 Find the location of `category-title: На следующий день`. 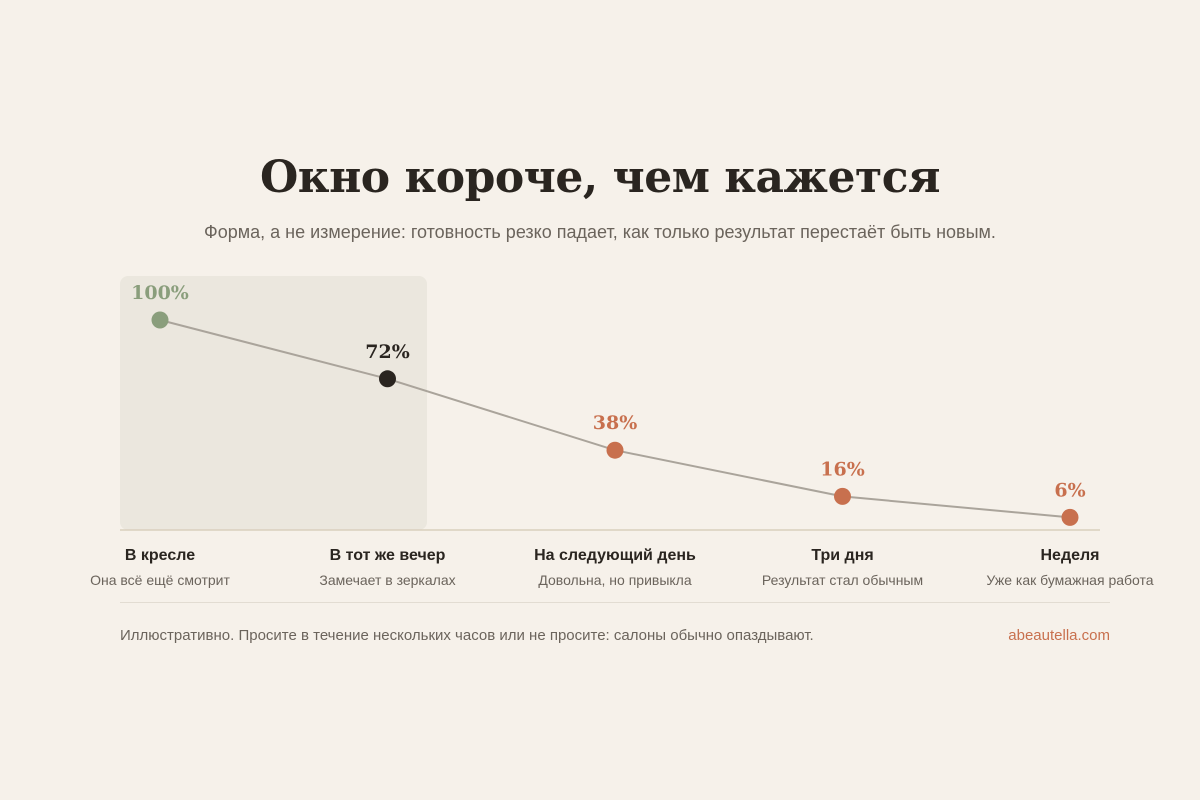

category-title: На следующий день is located at coordinates (615, 555).